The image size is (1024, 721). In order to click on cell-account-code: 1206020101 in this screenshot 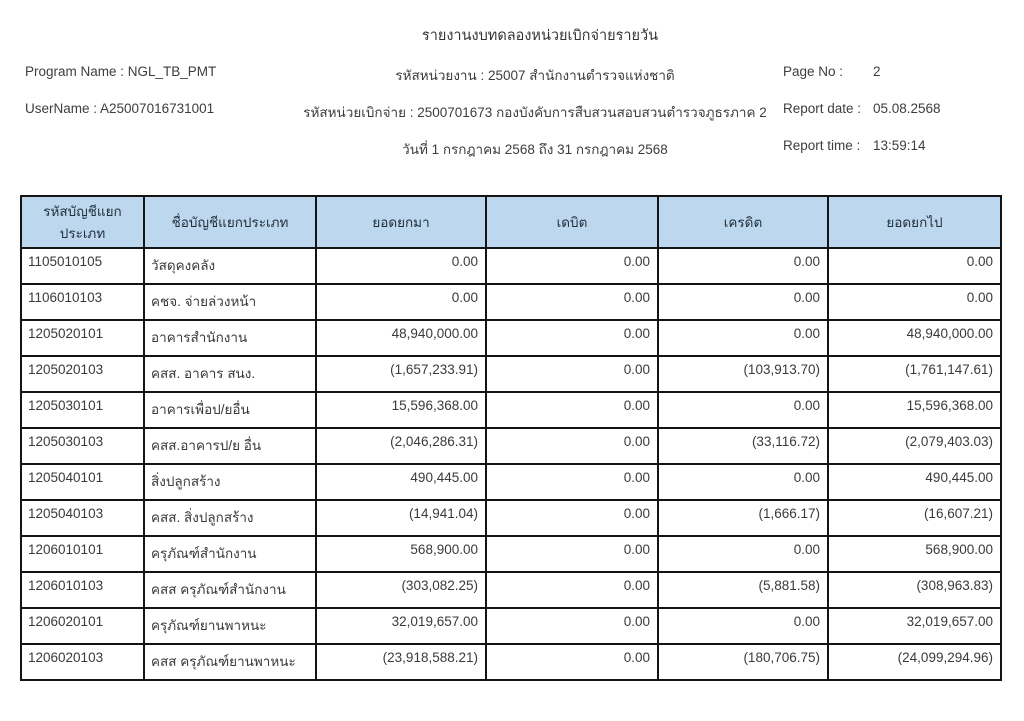, I will do `click(82, 626)`.